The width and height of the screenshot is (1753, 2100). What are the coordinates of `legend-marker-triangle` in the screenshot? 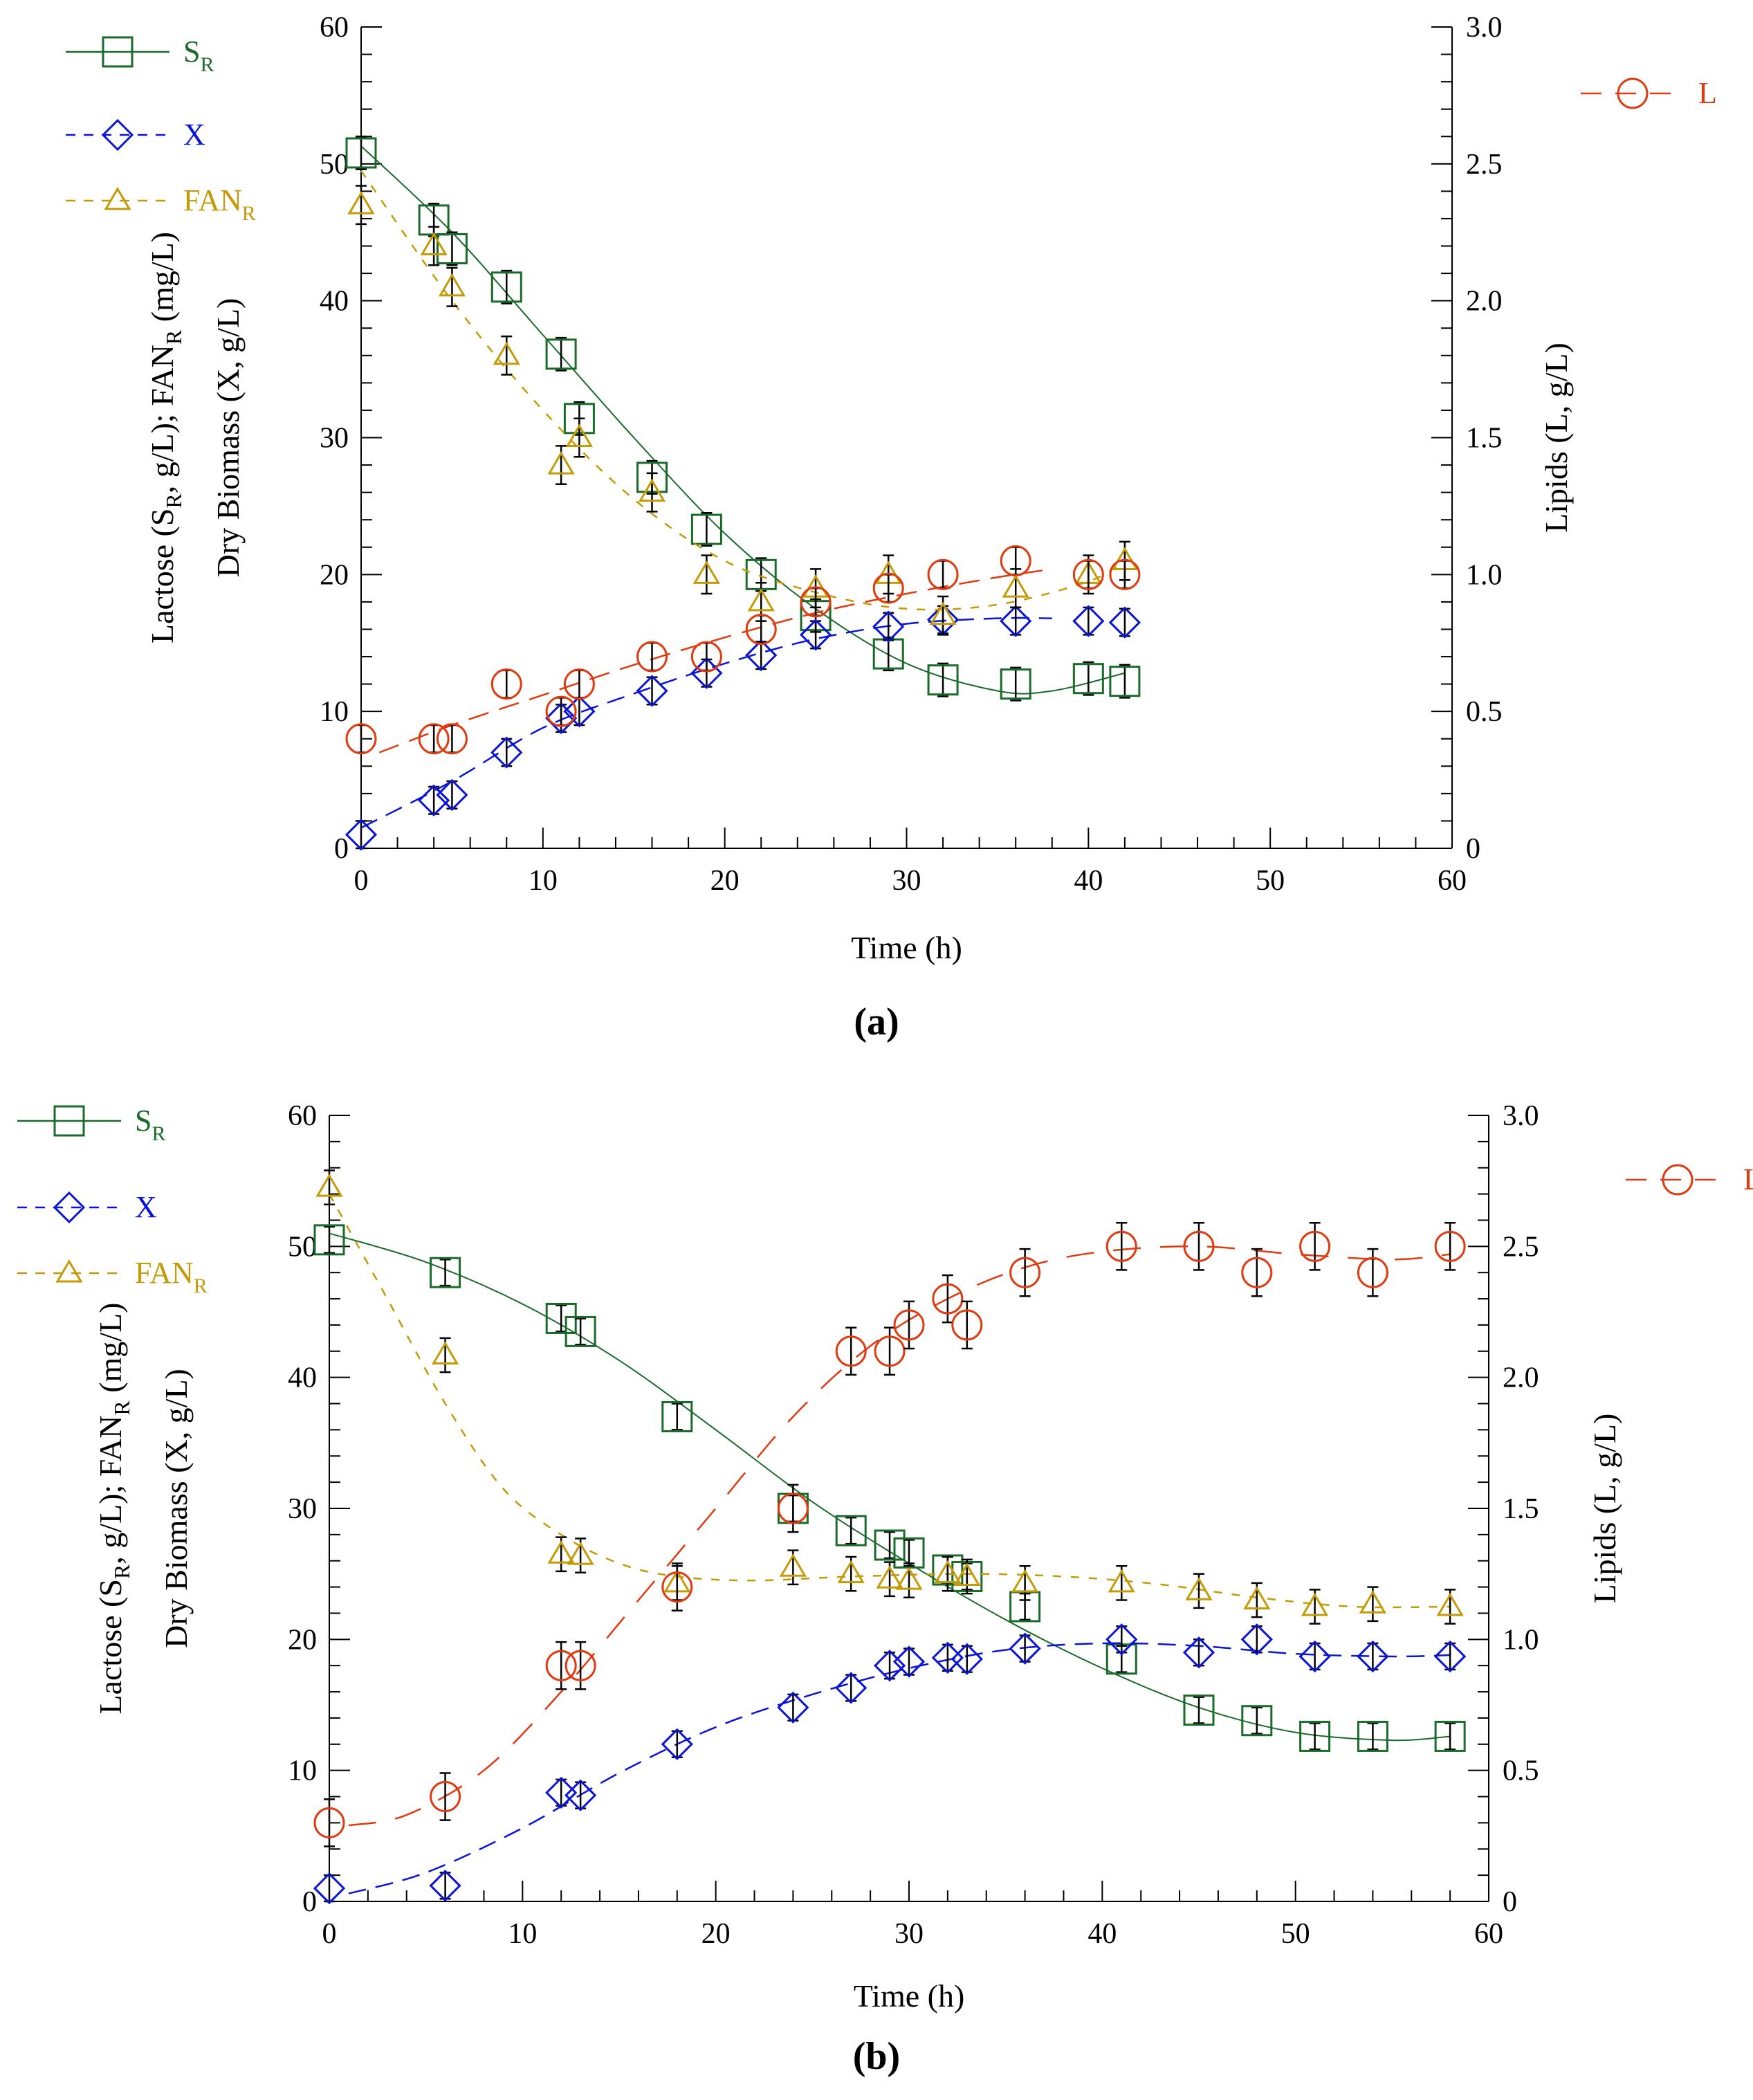 It's located at (117, 198).